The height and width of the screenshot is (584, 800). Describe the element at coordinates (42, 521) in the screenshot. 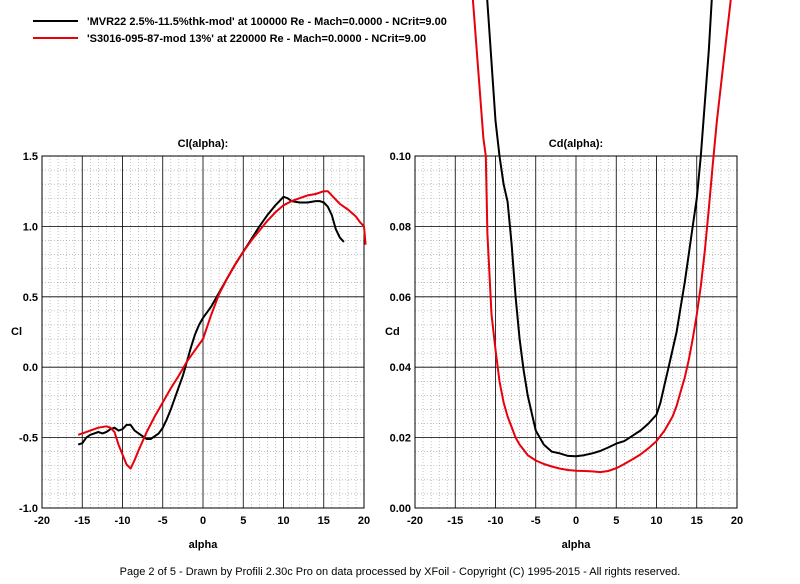

I see `cl-x-tick-label: -20` at that location.